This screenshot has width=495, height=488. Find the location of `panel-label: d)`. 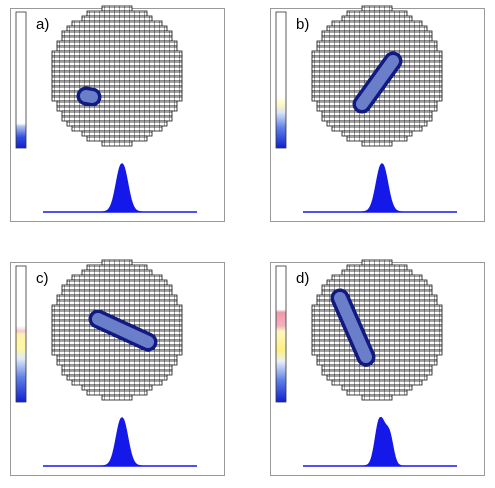

panel-label: d) is located at coordinates (302, 278).